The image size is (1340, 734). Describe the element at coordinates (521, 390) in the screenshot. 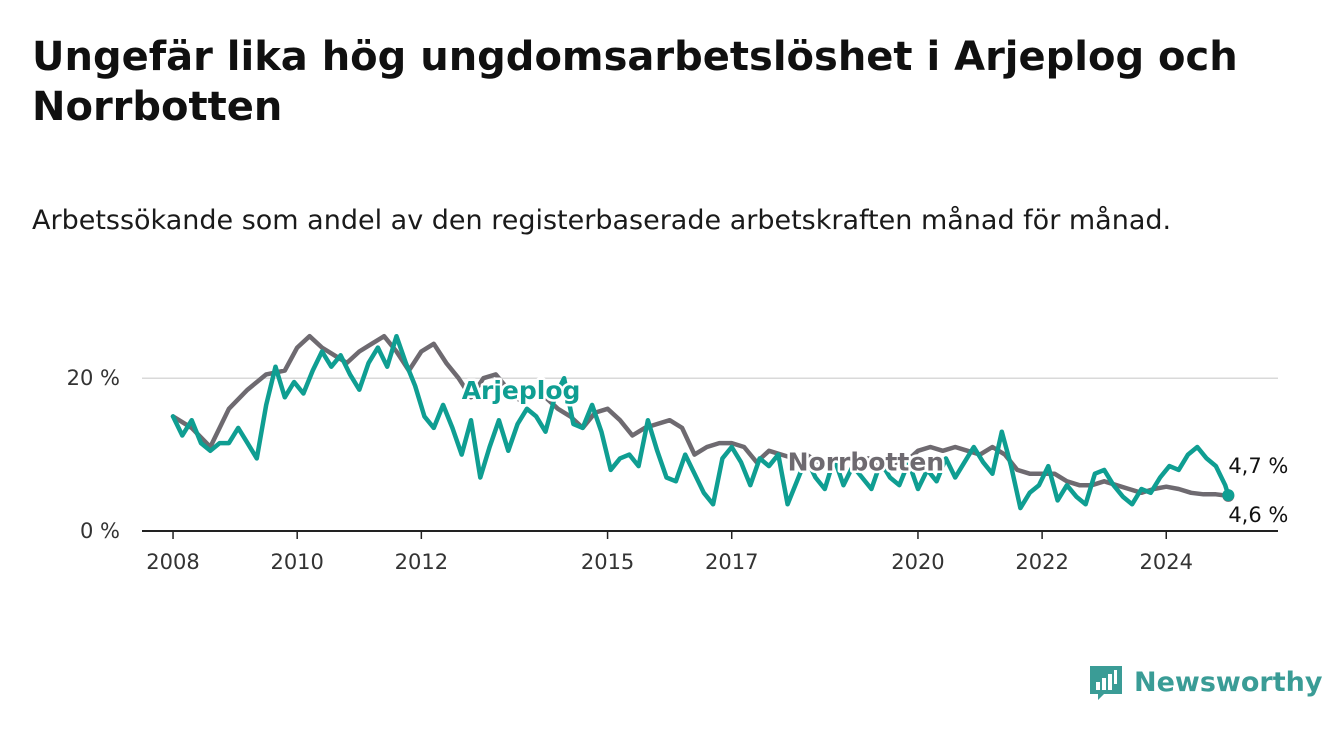

I see `series-label-arjeplog: Arjeplog` at that location.